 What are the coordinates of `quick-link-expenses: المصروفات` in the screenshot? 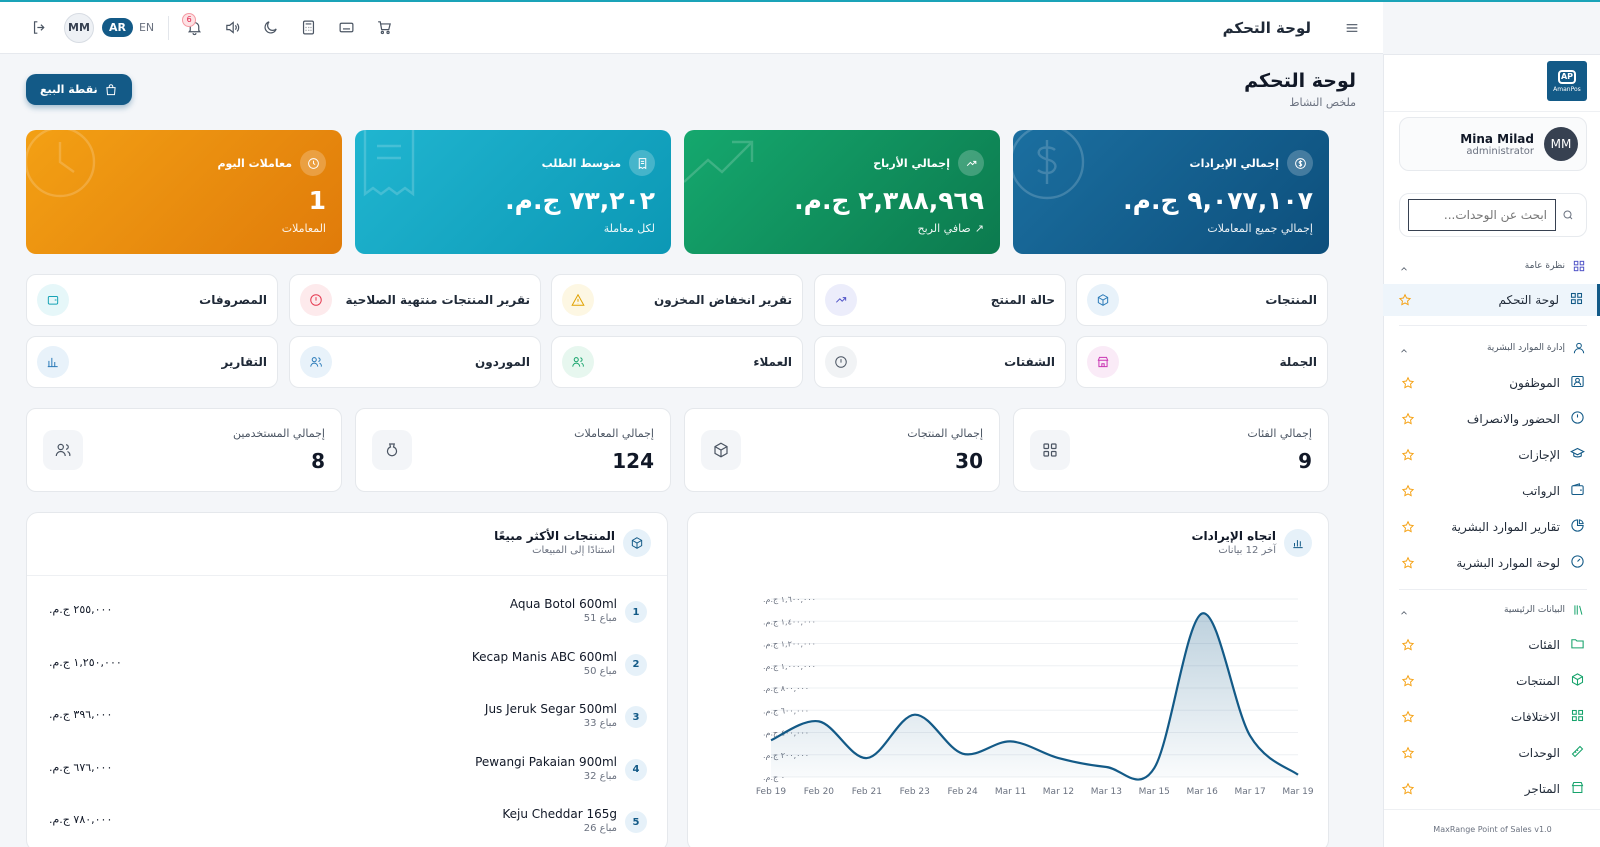 It's located at (152, 300).